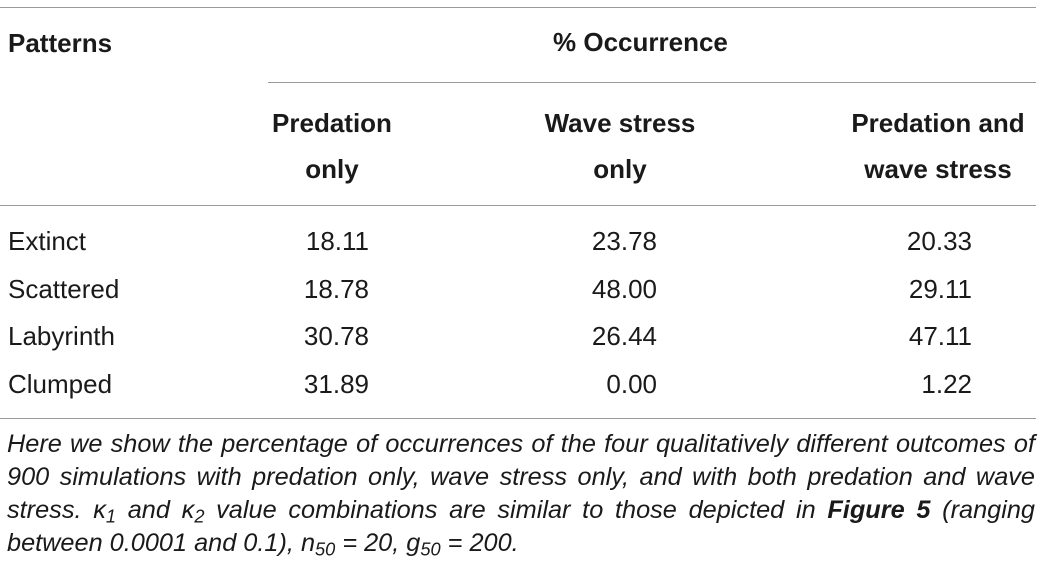  Describe the element at coordinates (47, 241) in the screenshot. I see `row-label: Extinct` at that location.